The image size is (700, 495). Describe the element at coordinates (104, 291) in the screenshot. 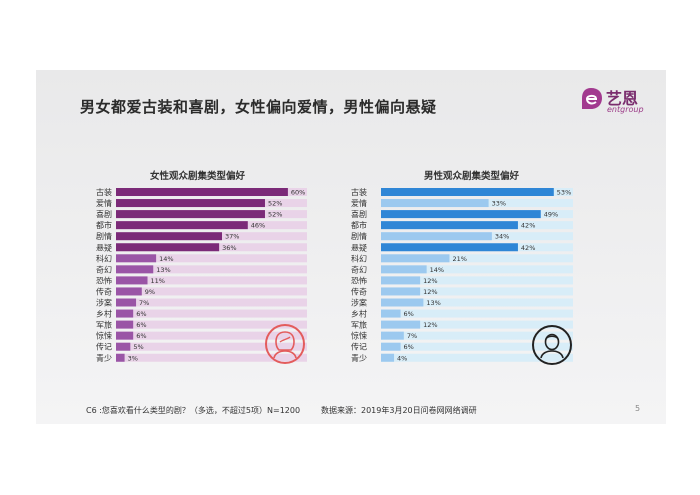

I see `female-category-label: 传奇` at that location.